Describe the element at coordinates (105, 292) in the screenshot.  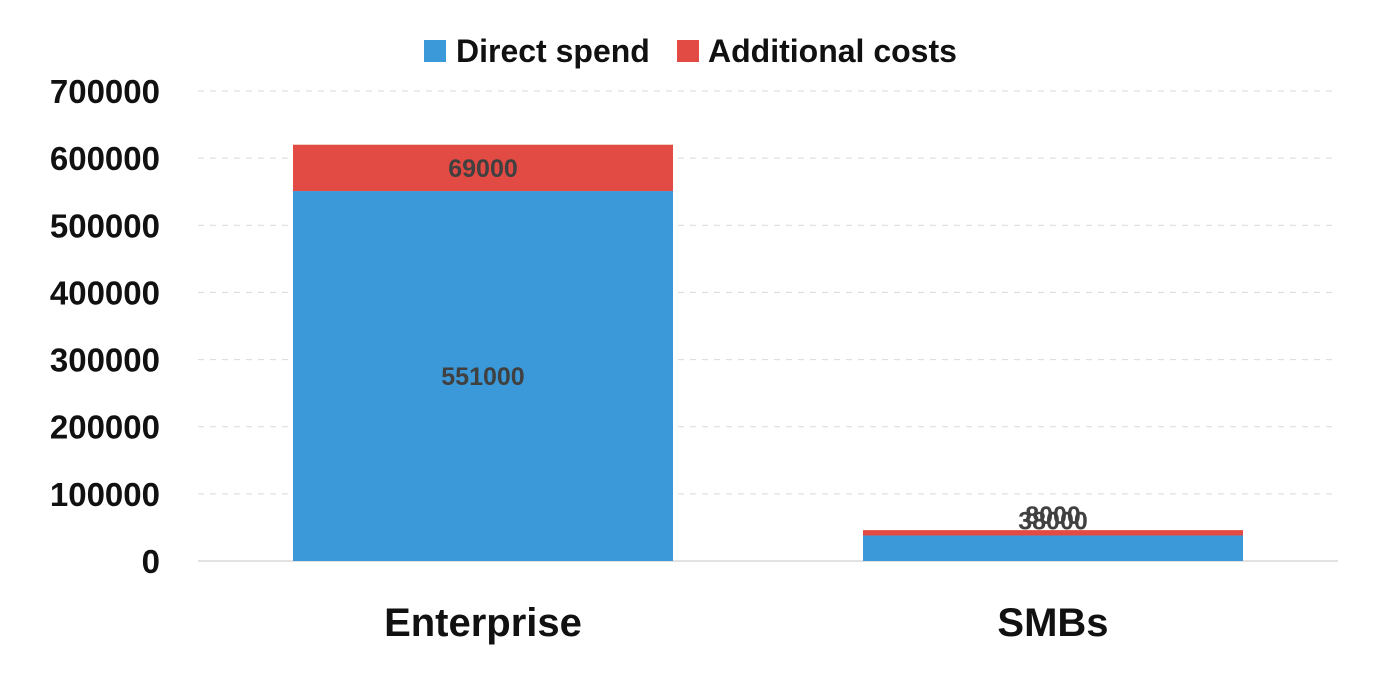
I see `y-tick-label: 400000` at that location.